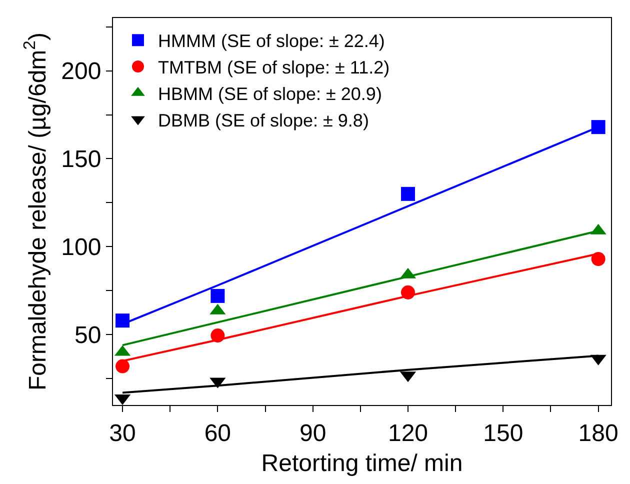  I want to click on legend-label: HMMM (SE of slope: ± 22.4), so click(271, 41).